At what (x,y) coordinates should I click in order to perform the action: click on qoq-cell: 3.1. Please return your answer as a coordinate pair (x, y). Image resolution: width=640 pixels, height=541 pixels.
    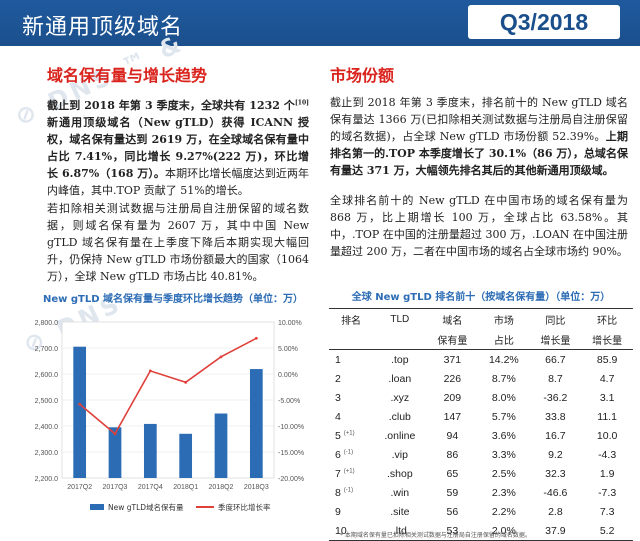
    Looking at the image, I should click on (607, 397).